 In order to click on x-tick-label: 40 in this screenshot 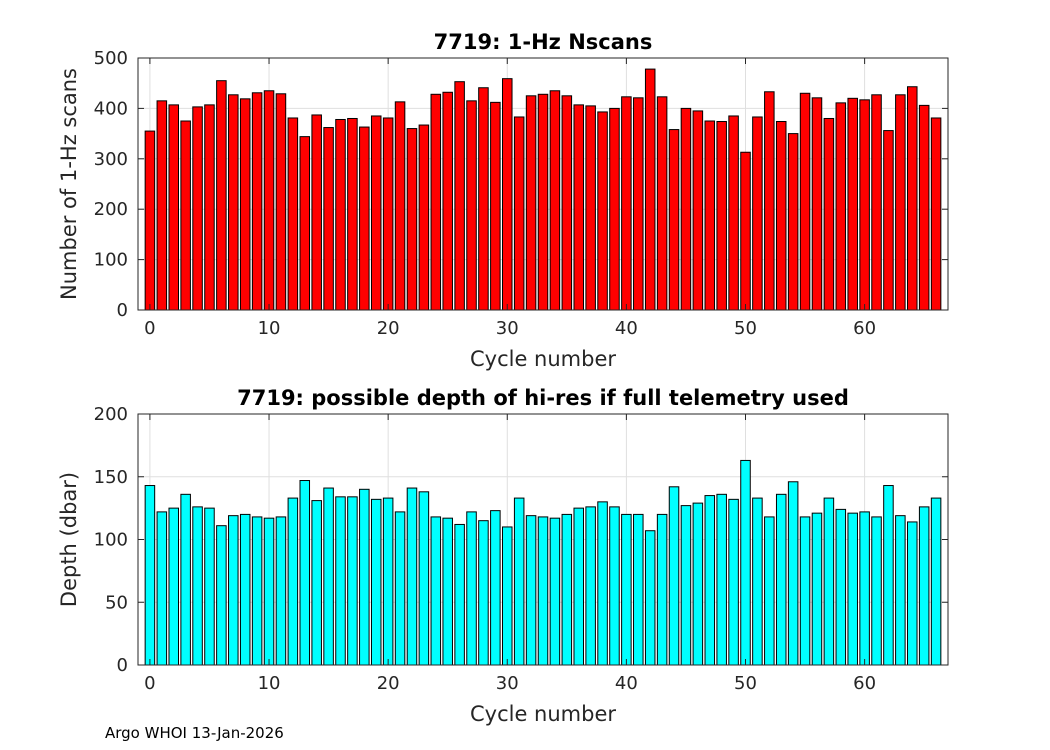, I will do `click(626, 328)`.